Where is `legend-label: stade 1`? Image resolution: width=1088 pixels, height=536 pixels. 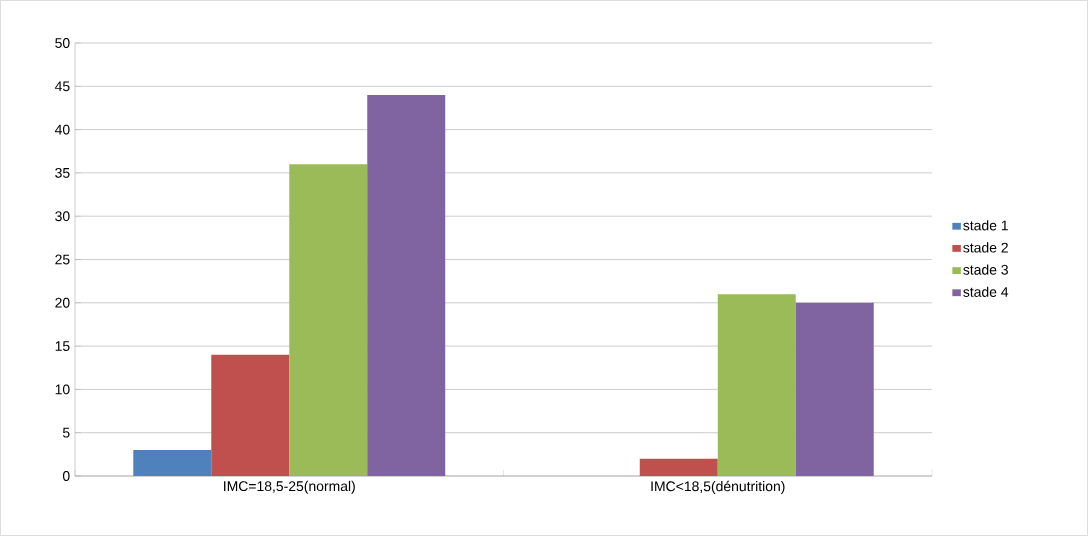
legend-label: stade 1 is located at coordinates (985, 225).